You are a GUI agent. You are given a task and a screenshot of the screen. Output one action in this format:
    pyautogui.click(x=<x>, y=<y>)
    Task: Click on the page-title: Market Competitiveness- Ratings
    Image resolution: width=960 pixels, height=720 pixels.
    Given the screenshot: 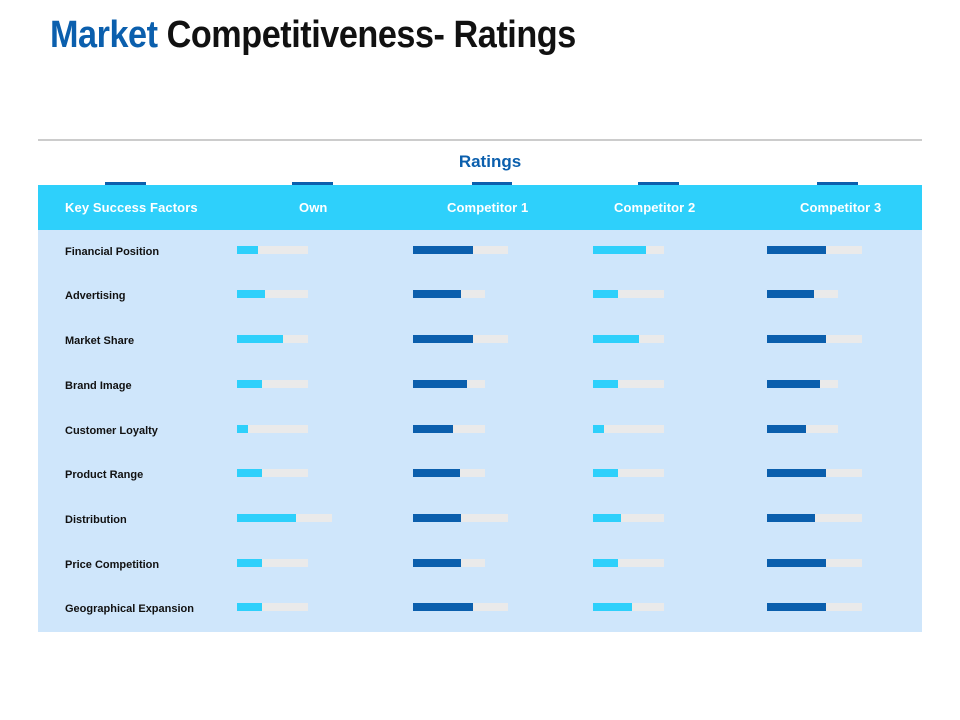 What is the action you would take?
    pyautogui.click(x=313, y=35)
    